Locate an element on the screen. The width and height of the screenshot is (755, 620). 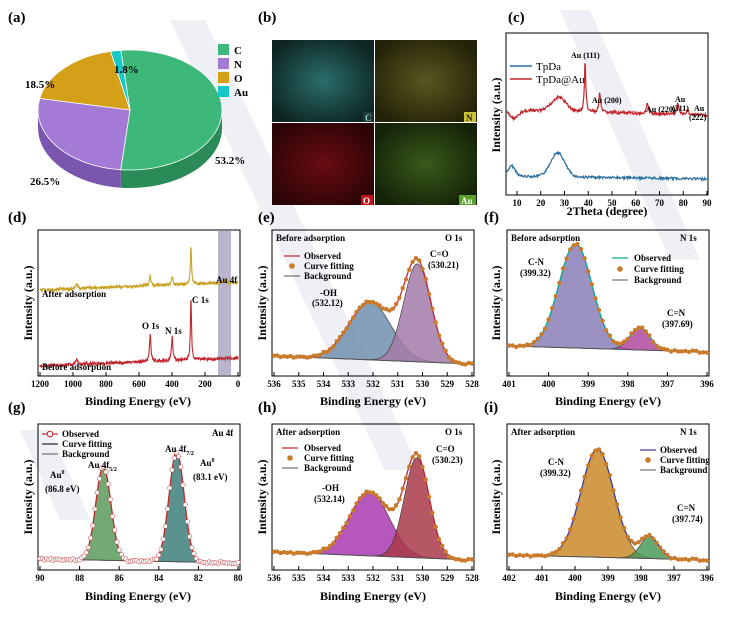
xrd-legend: TpDa TpDa@Au is located at coordinates (547, 73).